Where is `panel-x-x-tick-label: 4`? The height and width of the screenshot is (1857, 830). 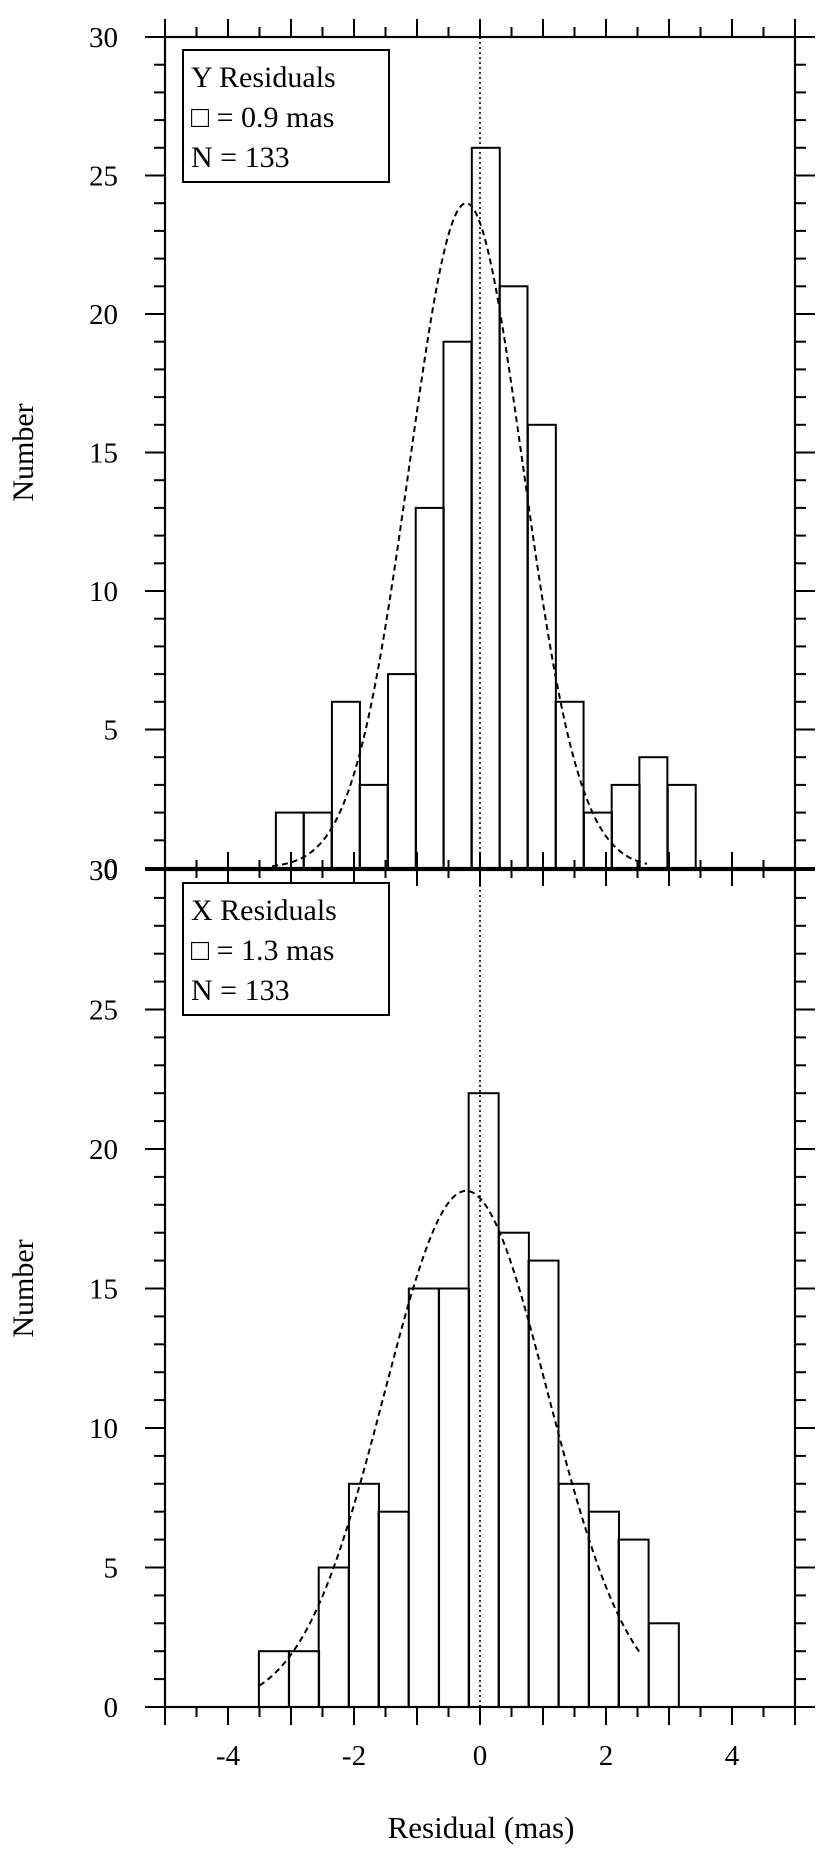 panel-x-x-tick-label: 4 is located at coordinates (732, 1756).